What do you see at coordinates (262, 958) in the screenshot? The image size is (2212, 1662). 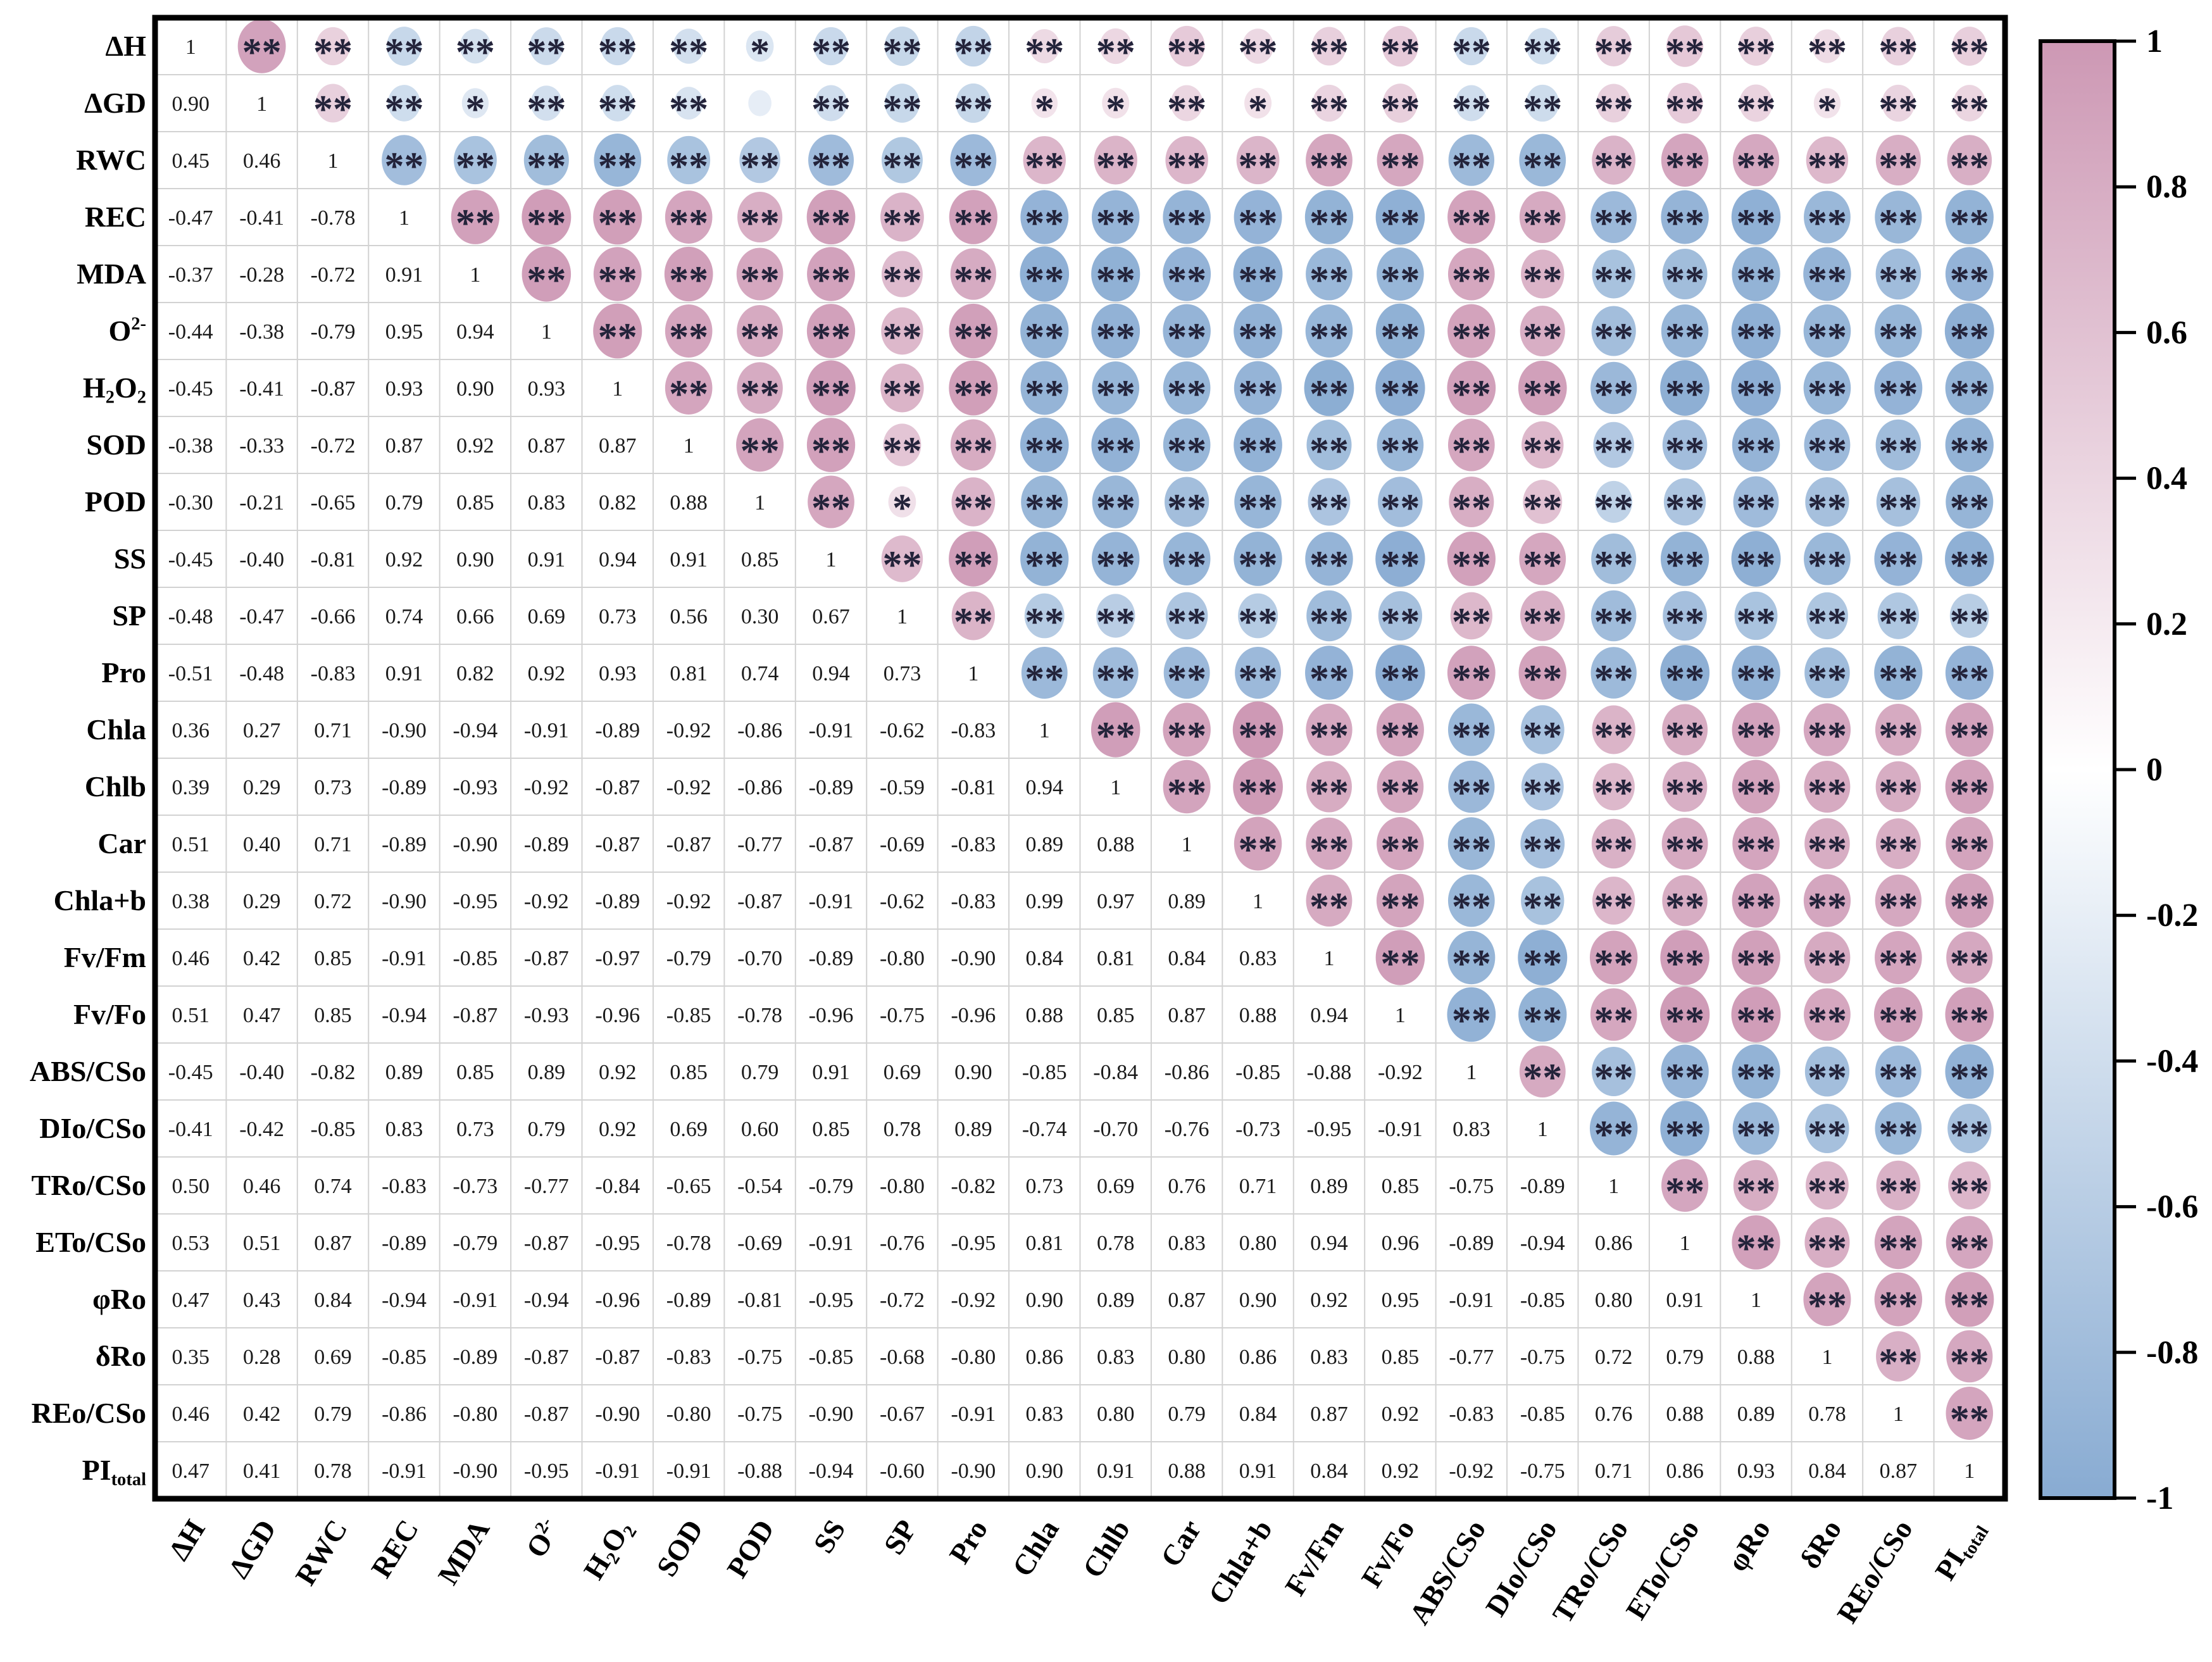 I see `correlation-value: 0.42` at bounding box center [262, 958].